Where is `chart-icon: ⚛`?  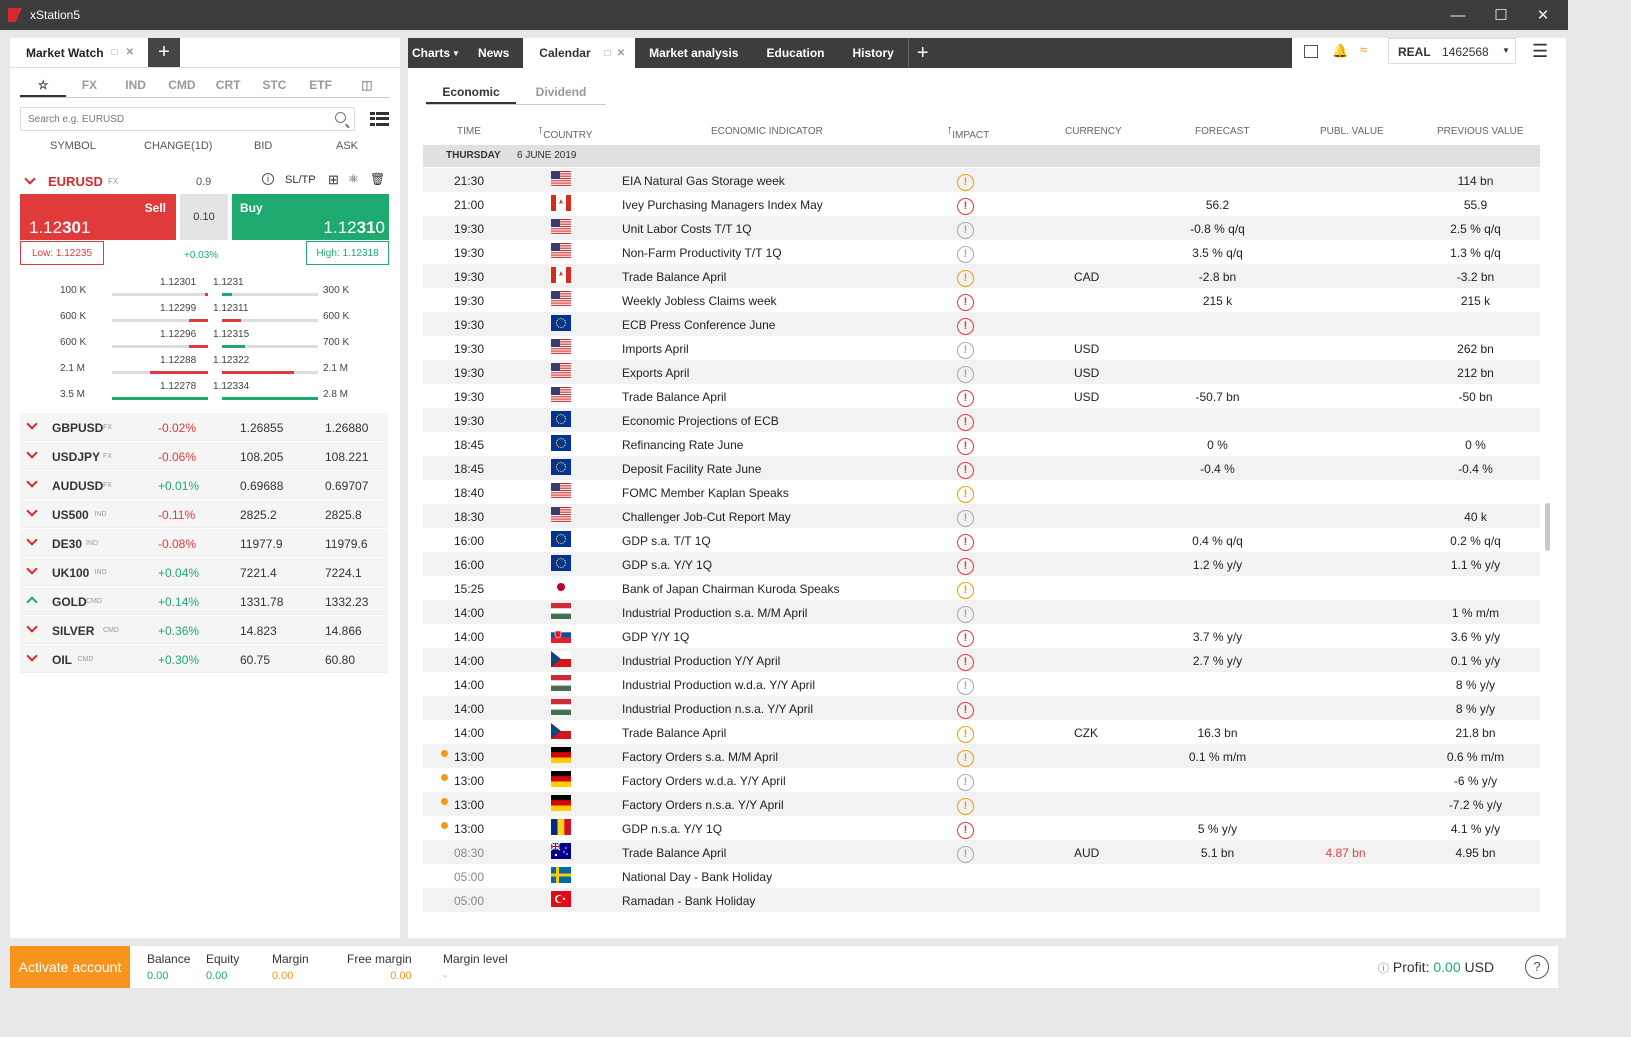
chart-icon: ⚛ is located at coordinates (353, 179).